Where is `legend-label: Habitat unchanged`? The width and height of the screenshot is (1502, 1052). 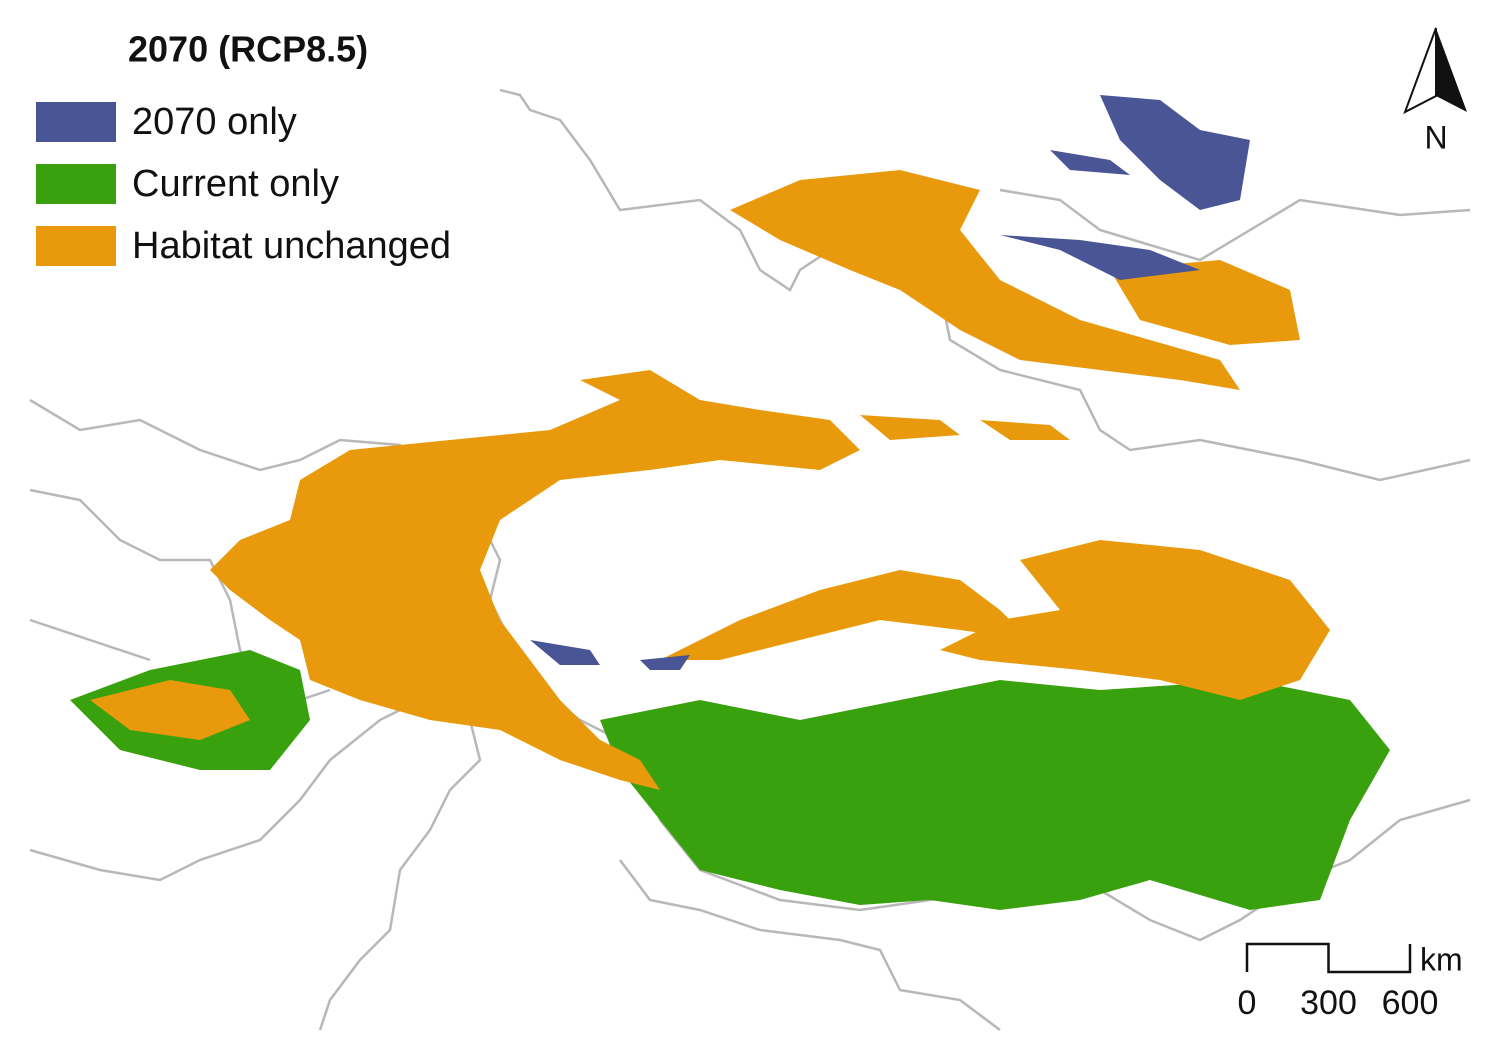 legend-label: Habitat unchanged is located at coordinates (291, 246).